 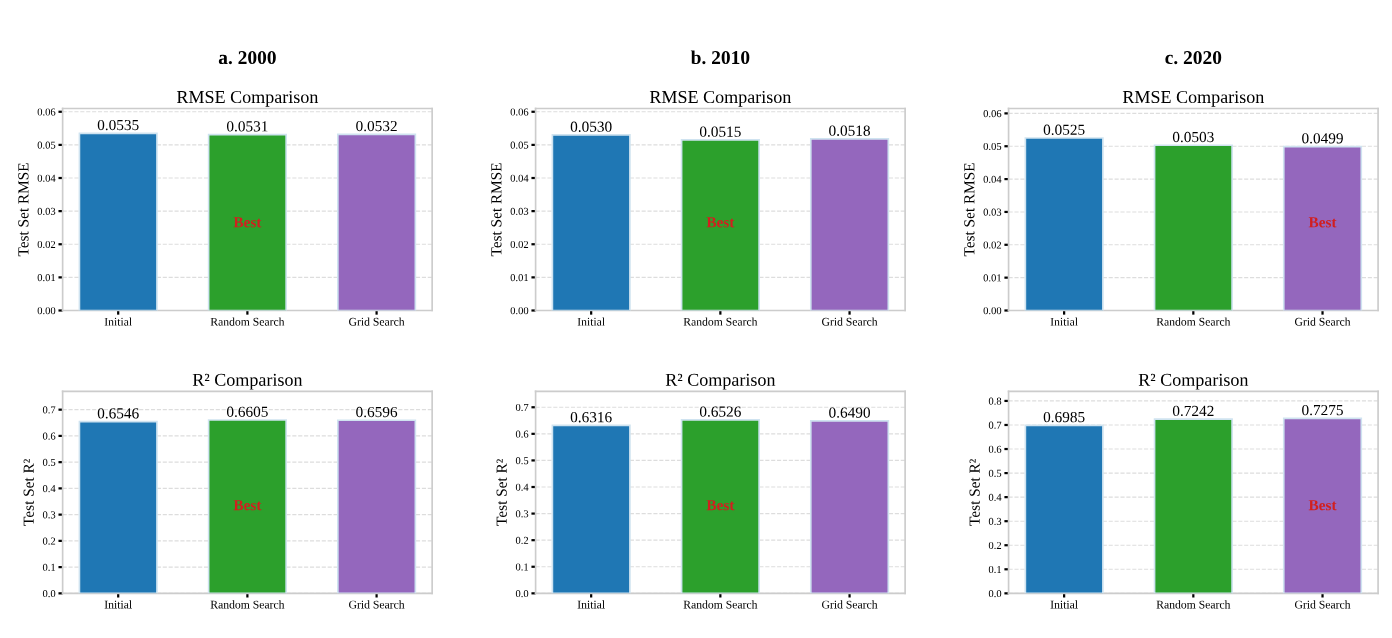 I want to click on chart-title: a. 2000, so click(x=247, y=57).